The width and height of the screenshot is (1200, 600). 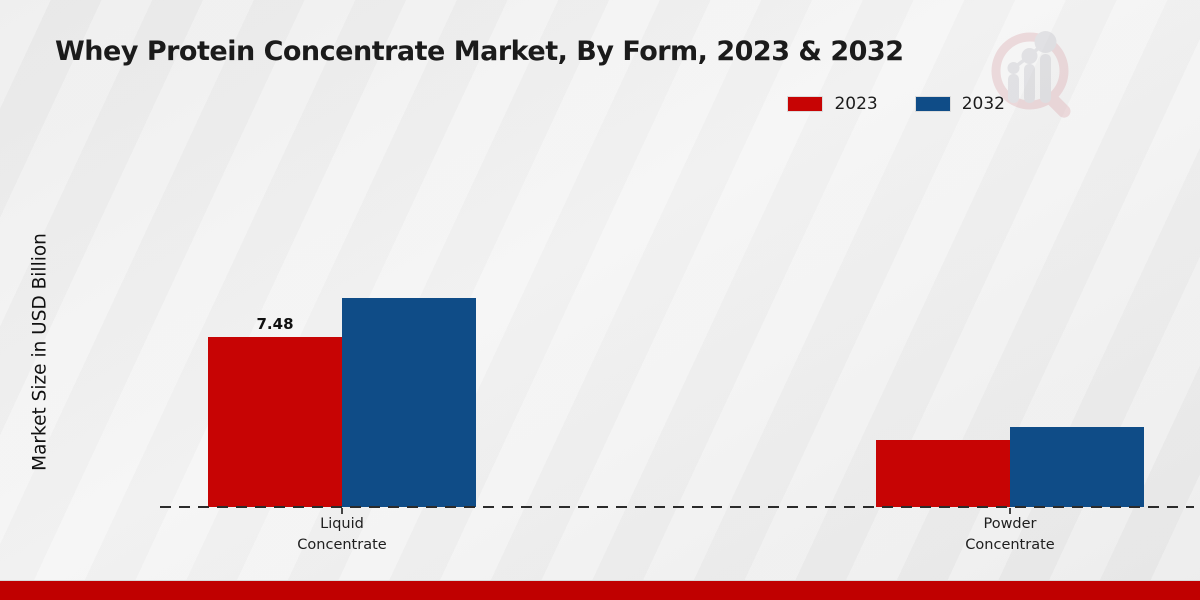 What do you see at coordinates (1010, 535) in the screenshot?
I see `category-label-powder-concentrate: Powder Concentrate` at bounding box center [1010, 535].